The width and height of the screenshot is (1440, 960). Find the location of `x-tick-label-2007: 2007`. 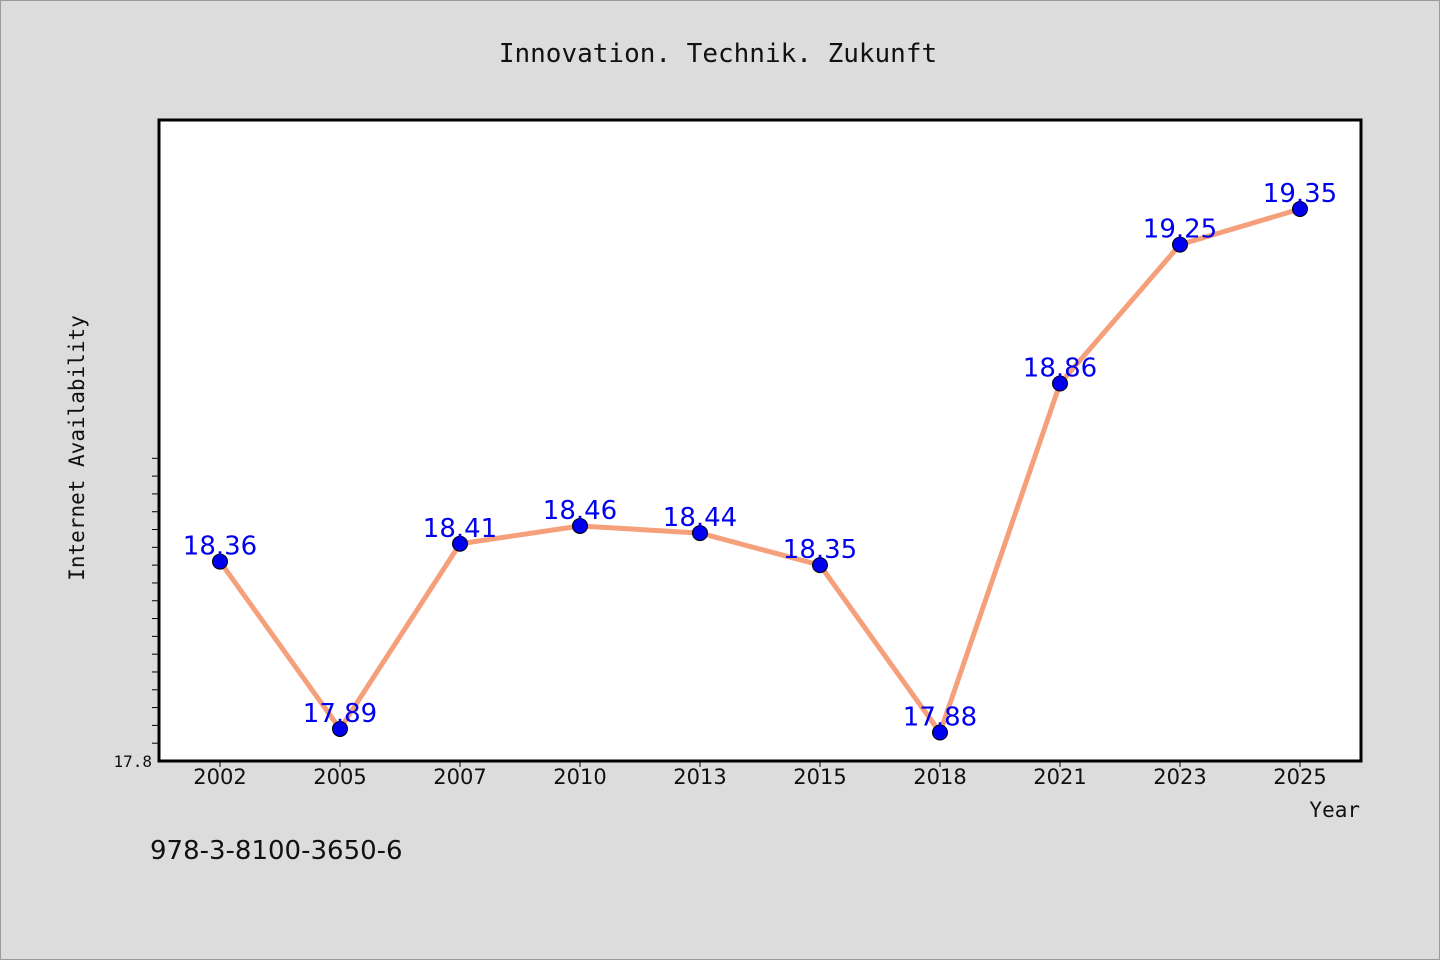

x-tick-label-2007: 2007 is located at coordinates (459, 777).